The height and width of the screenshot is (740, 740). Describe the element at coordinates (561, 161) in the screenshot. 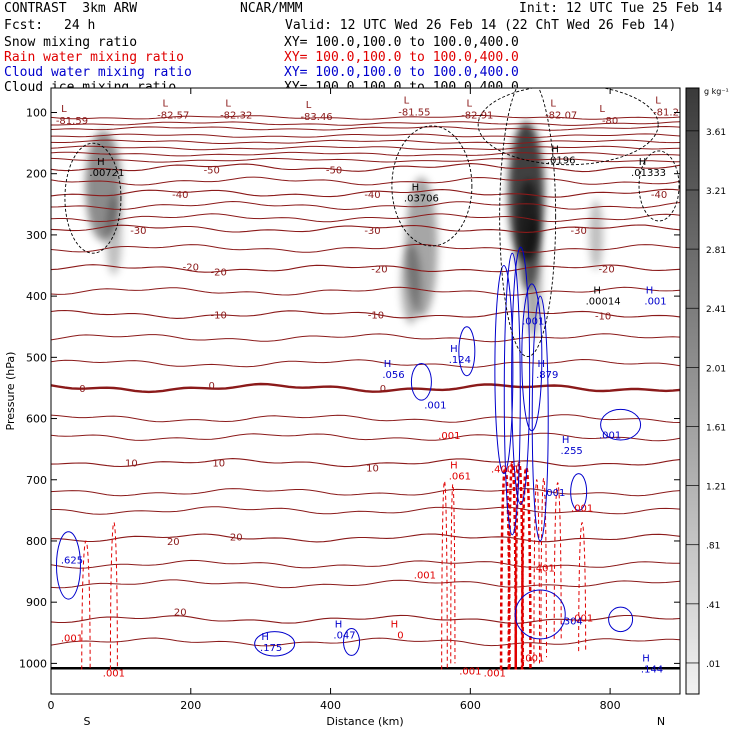

I see `high-value-2: .0196` at that location.